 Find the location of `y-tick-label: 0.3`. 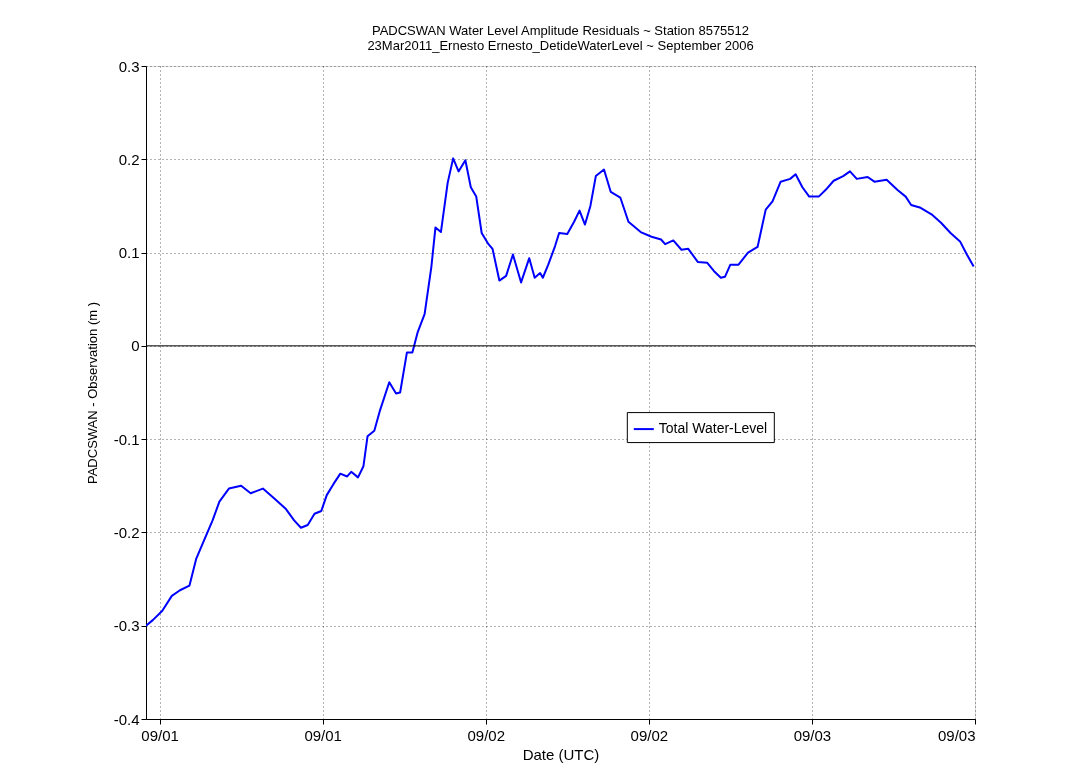

y-tick-label: 0.3 is located at coordinates (129, 66).